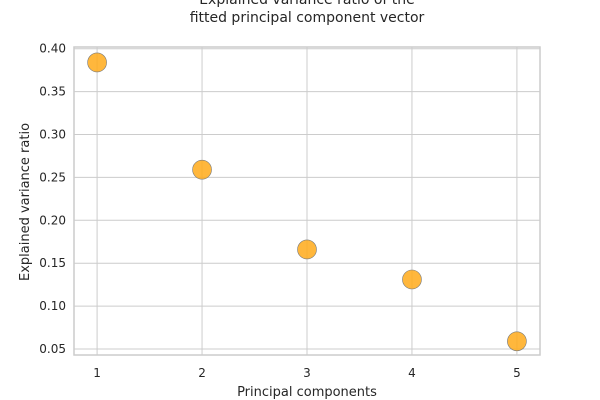 This screenshot has width=600, height=400. Describe the element at coordinates (517, 373) in the screenshot. I see `x-tick-label-5: 5` at that location.